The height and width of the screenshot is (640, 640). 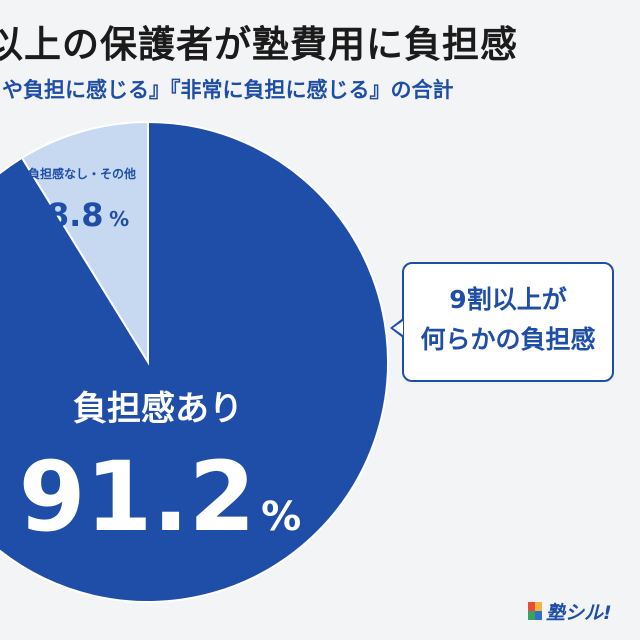 I want to click on slice-value-unit-burdened: %, so click(x=281, y=517).